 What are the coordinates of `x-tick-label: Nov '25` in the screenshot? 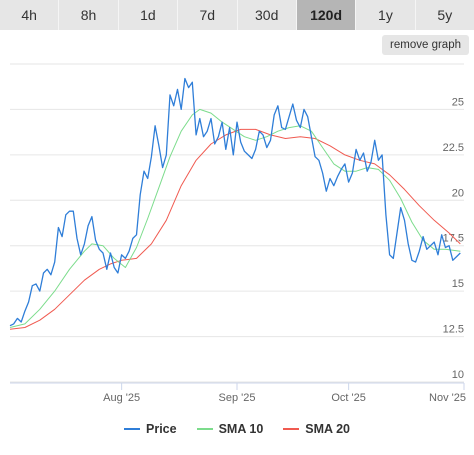 It's located at (447, 398).